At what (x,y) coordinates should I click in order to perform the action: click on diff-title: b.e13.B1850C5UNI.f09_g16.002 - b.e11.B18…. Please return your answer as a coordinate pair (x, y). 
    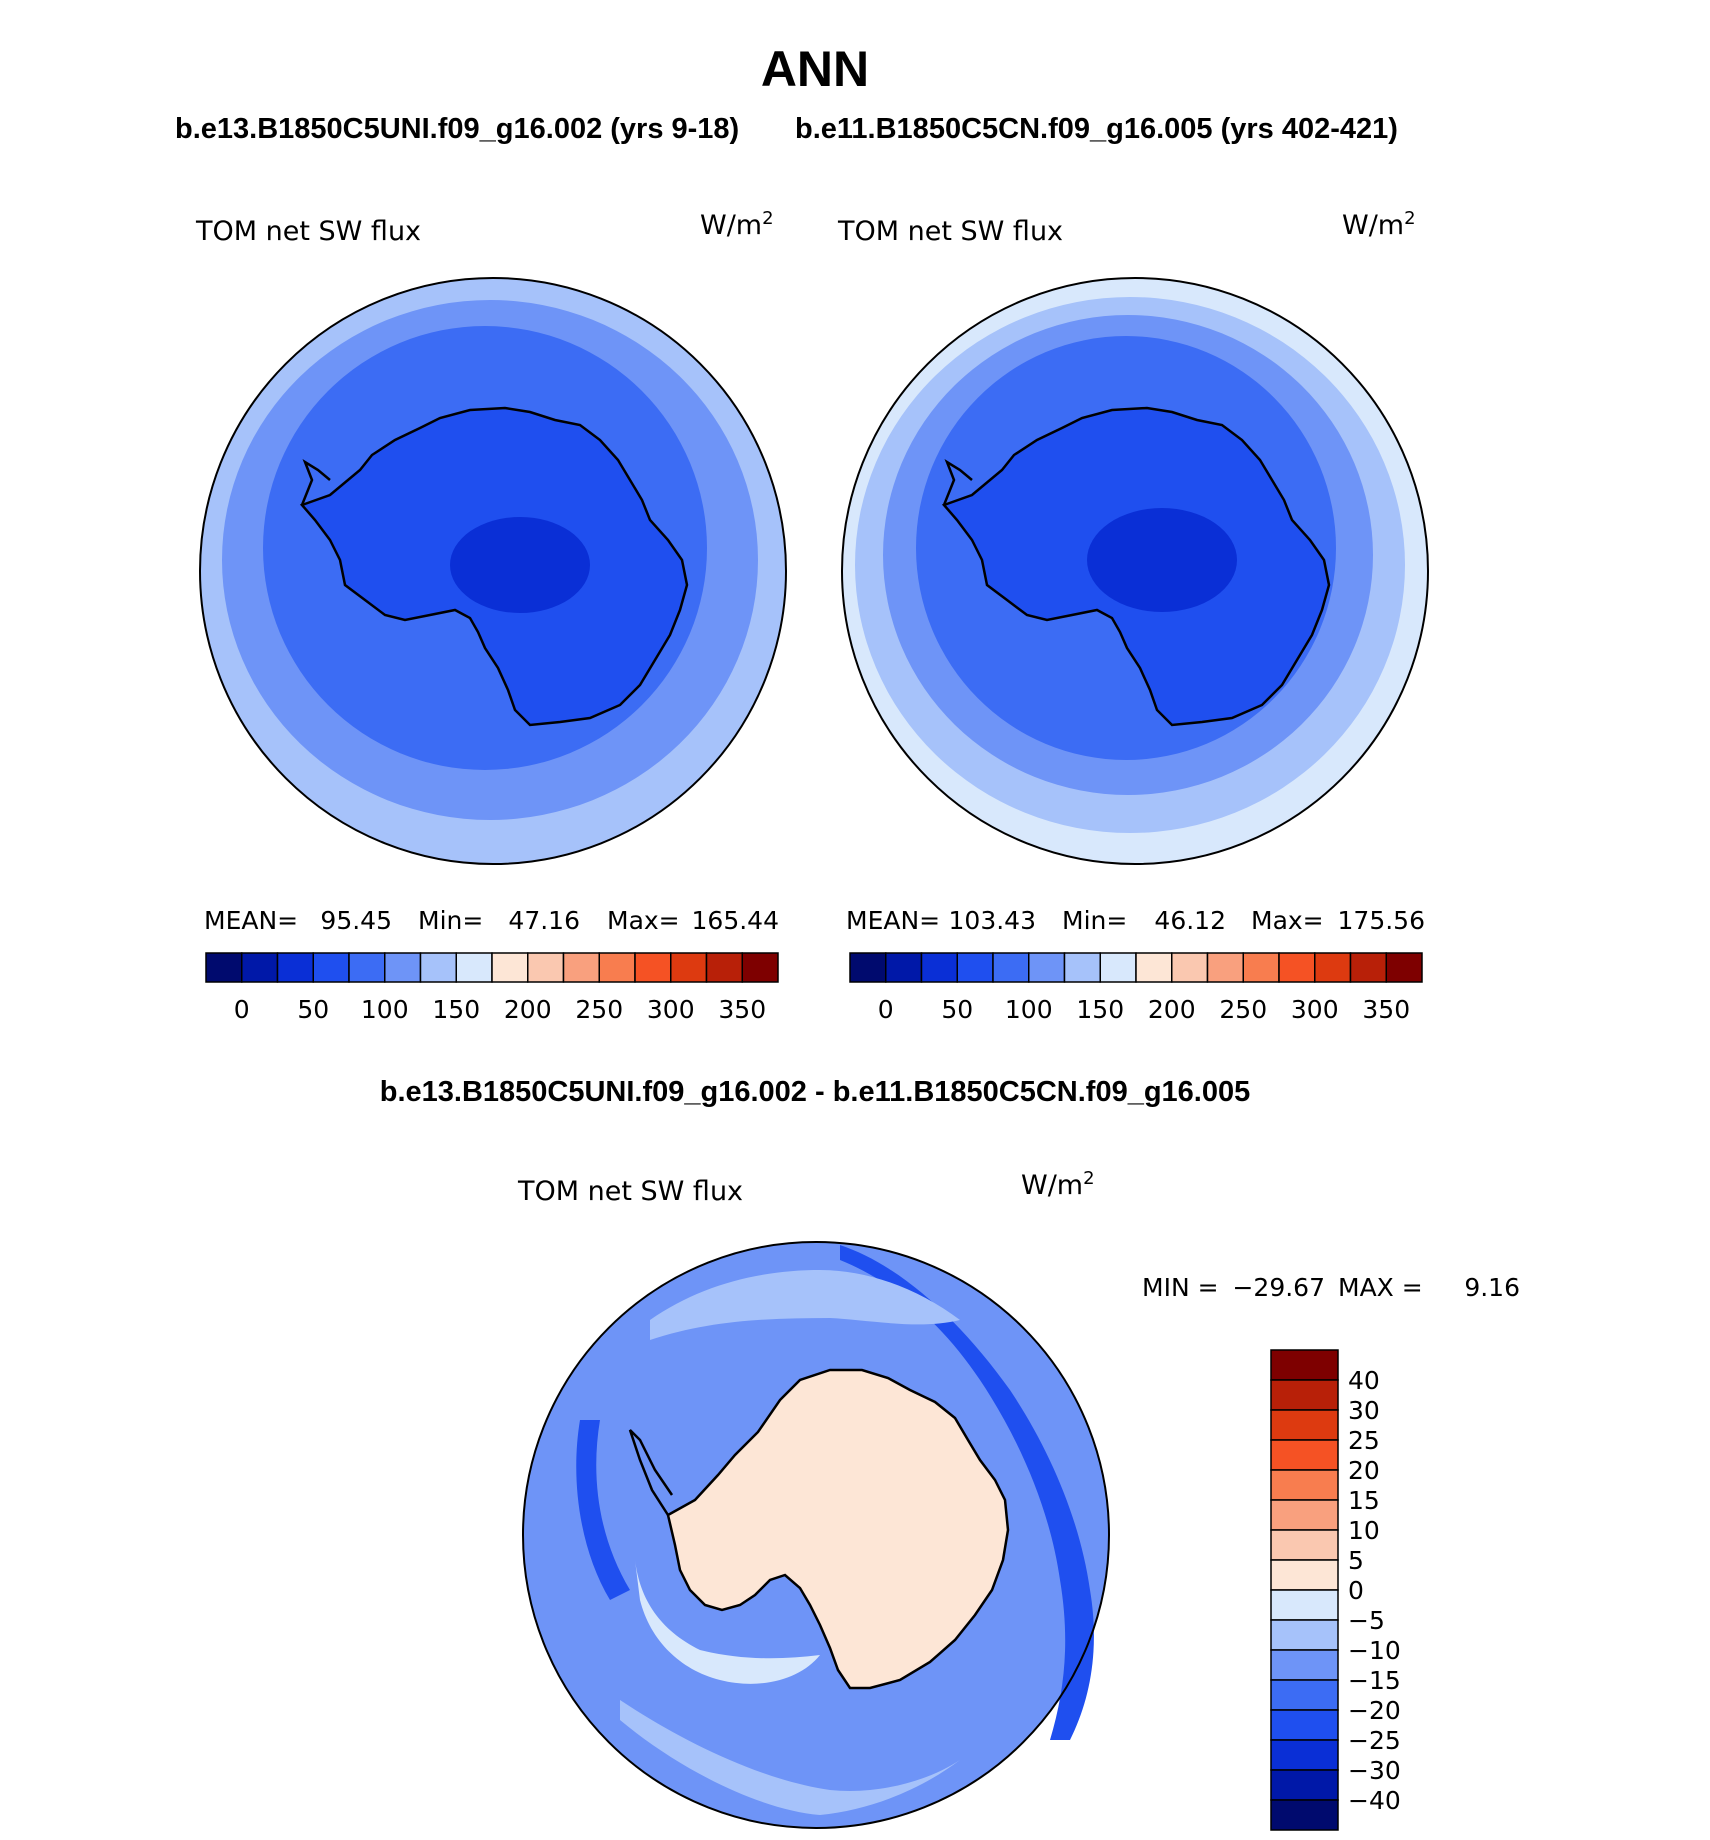
    Looking at the image, I should click on (815, 1092).